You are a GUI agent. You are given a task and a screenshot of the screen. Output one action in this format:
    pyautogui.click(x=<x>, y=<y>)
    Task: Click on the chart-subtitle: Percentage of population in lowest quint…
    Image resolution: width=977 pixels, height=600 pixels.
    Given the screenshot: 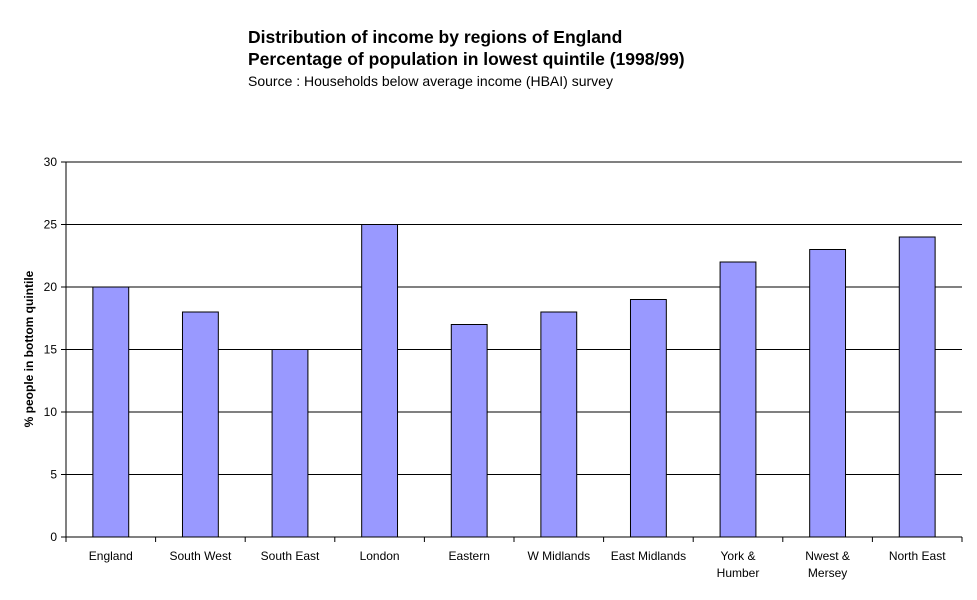 What is the action you would take?
    pyautogui.click(x=466, y=59)
    